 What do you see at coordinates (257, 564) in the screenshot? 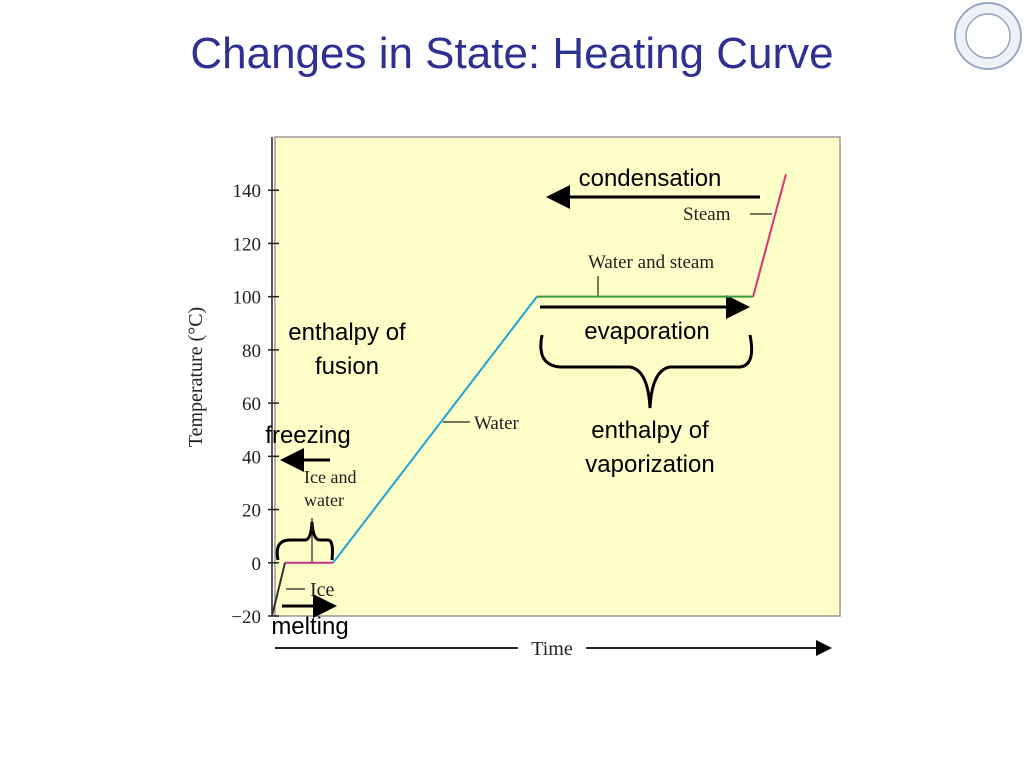
I see `y-tick-label: 0` at bounding box center [257, 564].